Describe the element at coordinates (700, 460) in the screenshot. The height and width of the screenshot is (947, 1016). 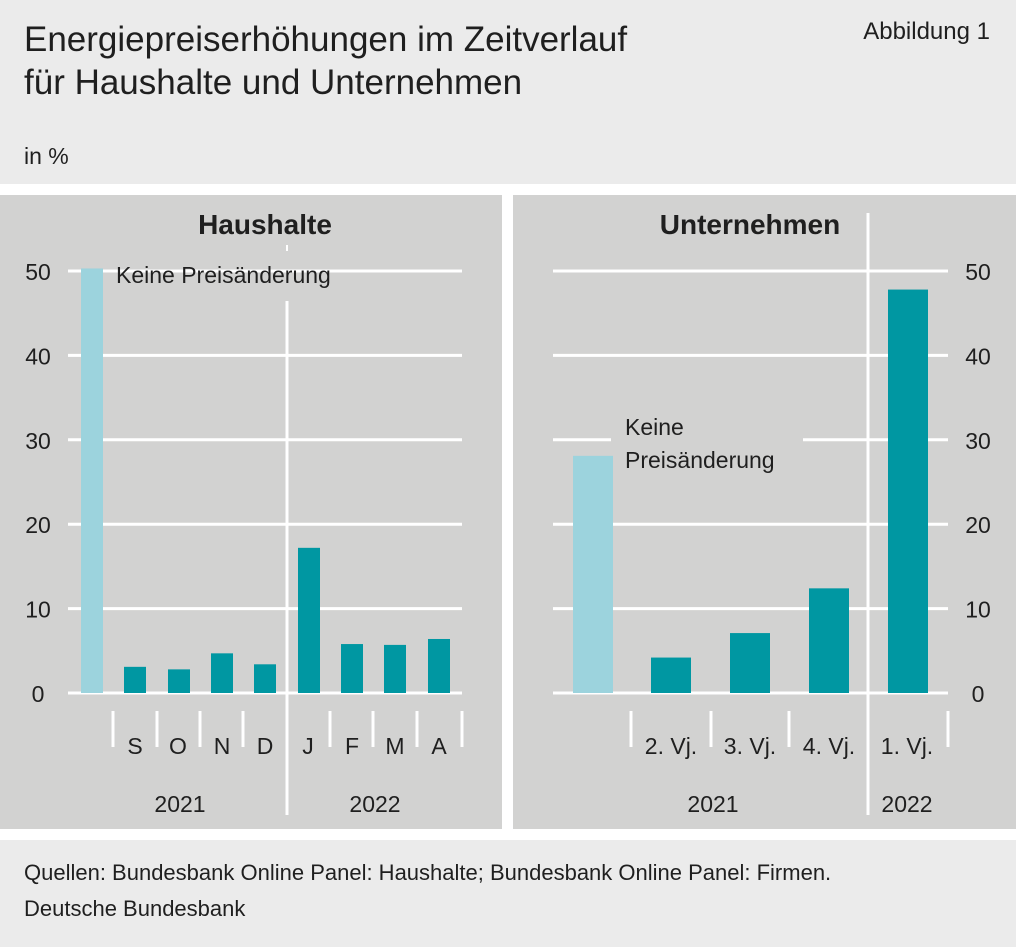
I see `bar-annotation-line-2: Preisänderung` at that location.